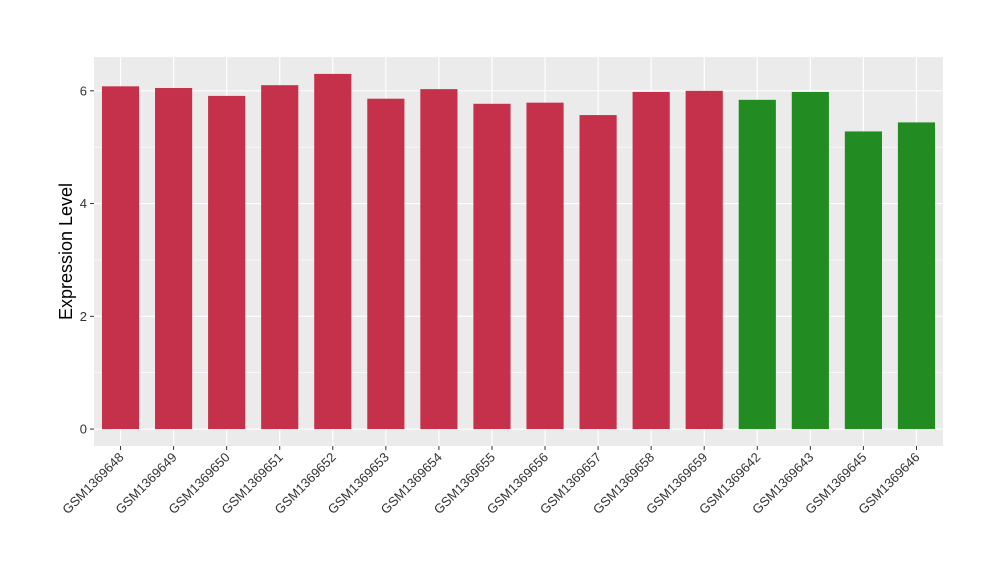 Image resolution: width=1000 pixels, height=580 pixels. I want to click on bar-GSM1369643, so click(810, 260).